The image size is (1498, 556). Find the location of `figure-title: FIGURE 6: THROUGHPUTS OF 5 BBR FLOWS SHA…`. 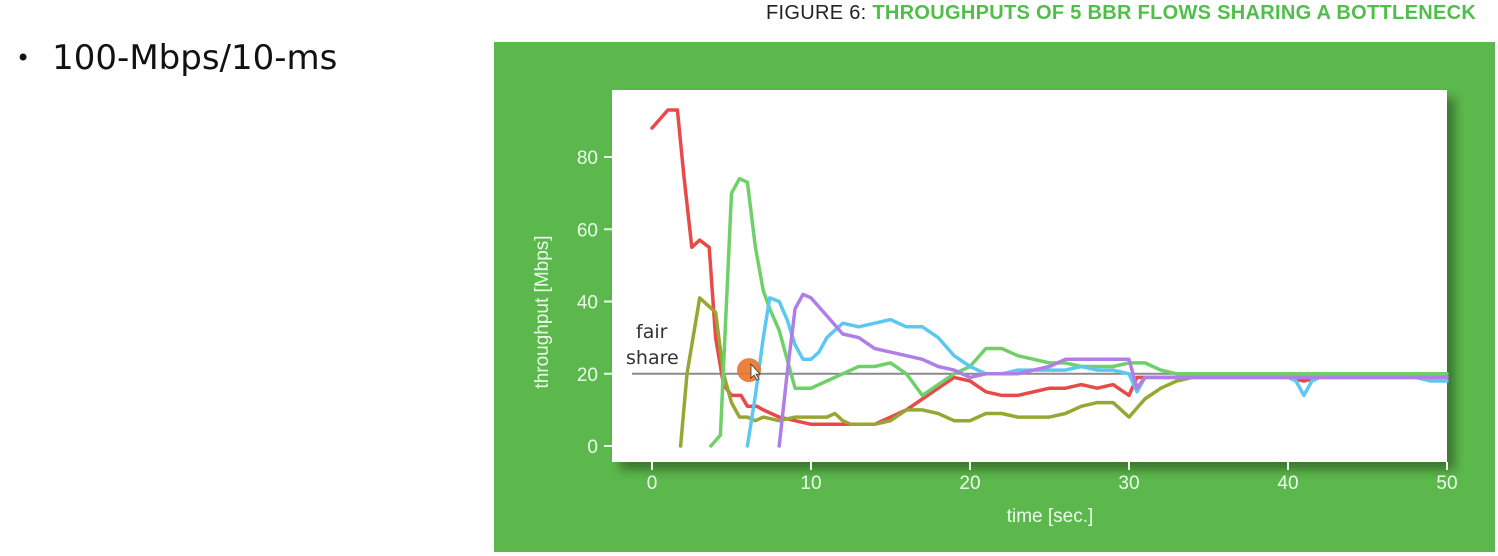

figure-title: FIGURE 6: THROUGHPUTS OF 5 BBR FLOWS SHA… is located at coordinates (1121, 13).